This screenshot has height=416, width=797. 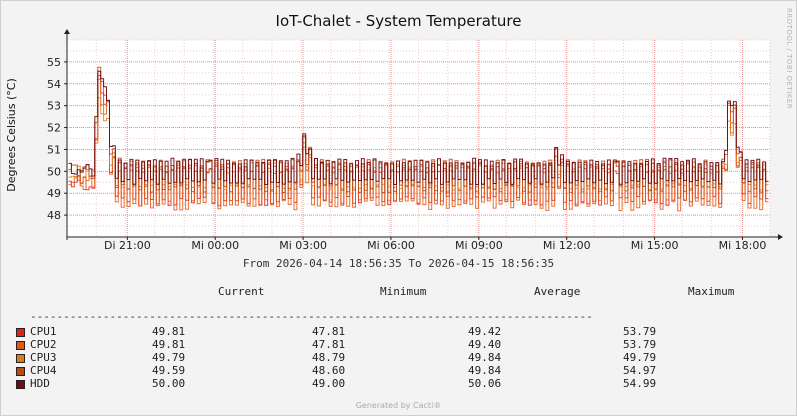 What do you see at coordinates (127, 244) in the screenshot?
I see `x-tick-label: Di 21:00` at bounding box center [127, 244].